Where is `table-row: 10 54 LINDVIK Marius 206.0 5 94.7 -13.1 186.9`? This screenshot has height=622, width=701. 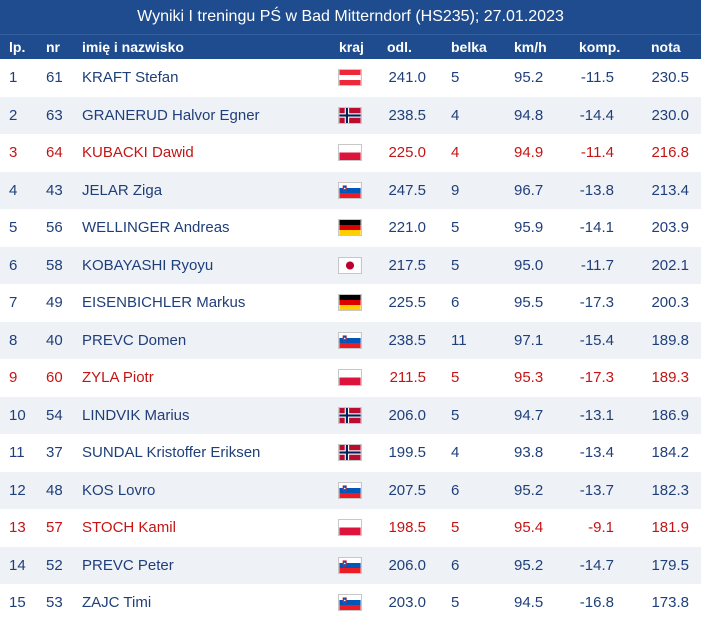 table-row: 10 54 LINDVIK Marius 206.0 5 94.7 -13.1 186.9 is located at coordinates (350, 415).